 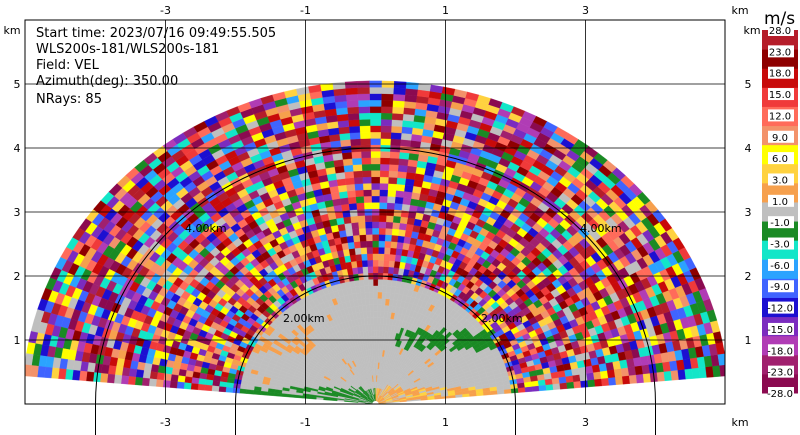 What do you see at coordinates (780, 159) in the screenshot?
I see `colorbar-tick-label: 6.0` at bounding box center [780, 159].